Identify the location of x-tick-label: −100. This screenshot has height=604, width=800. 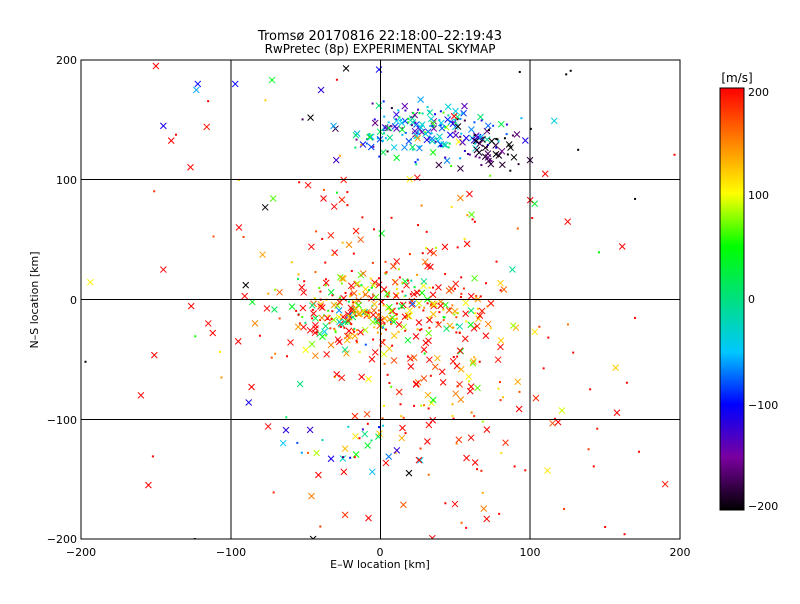
(231, 552).